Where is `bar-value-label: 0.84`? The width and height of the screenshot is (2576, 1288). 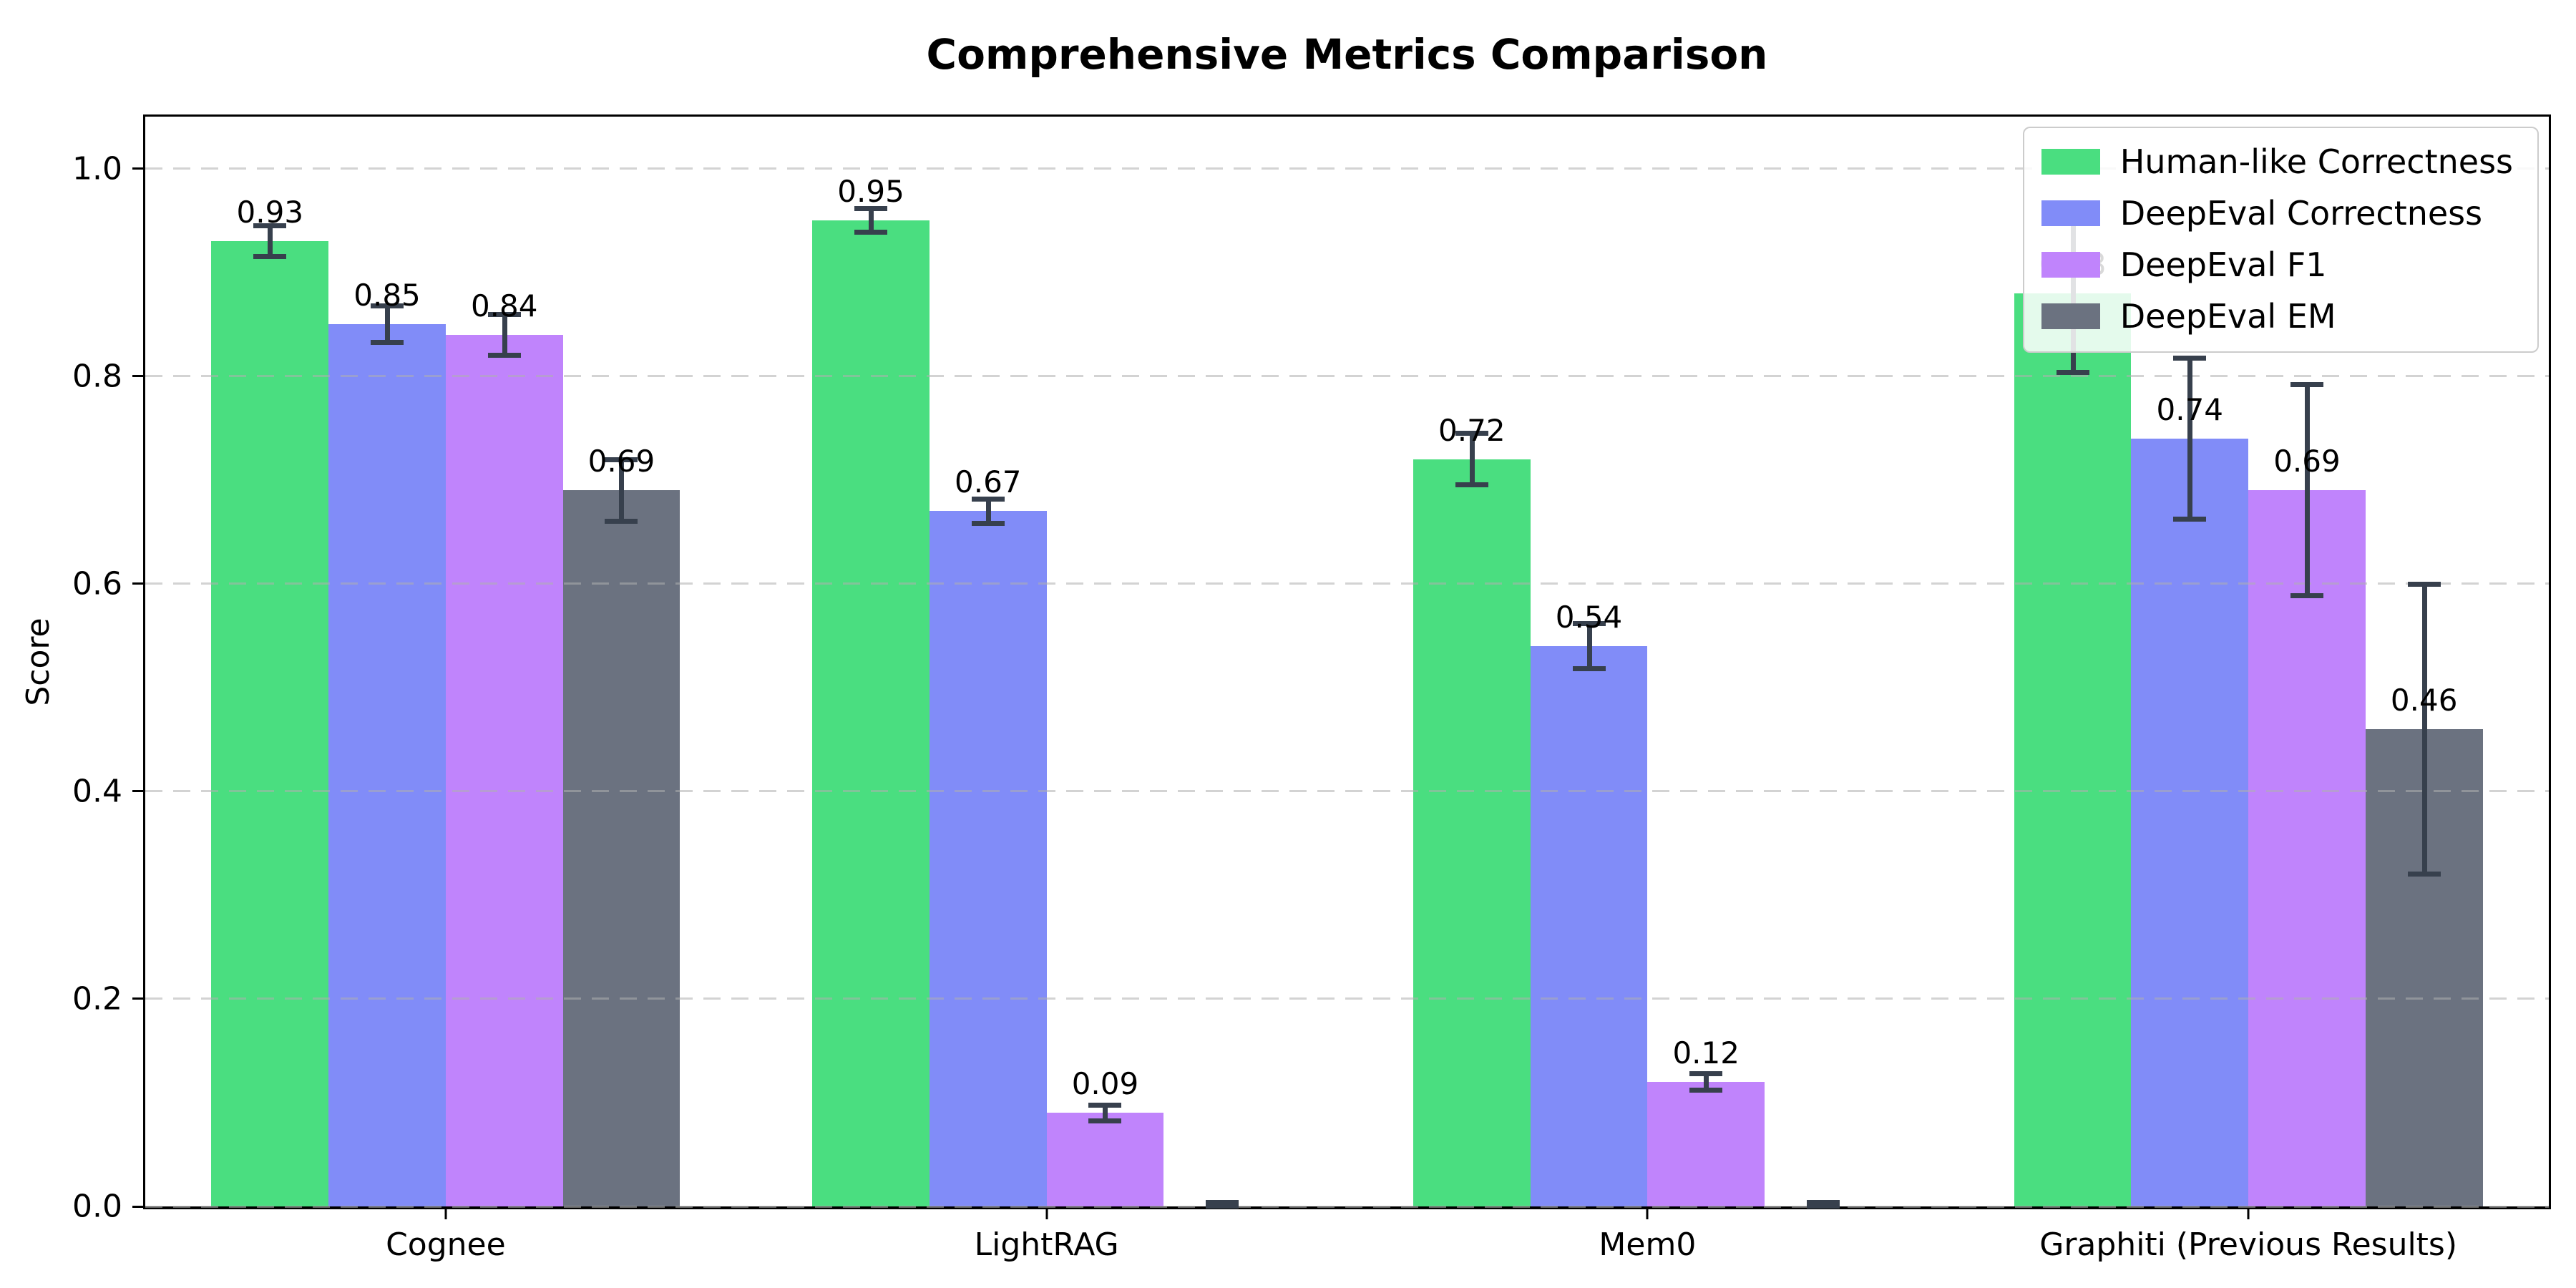
bar-value-label: 0.84 is located at coordinates (504, 305).